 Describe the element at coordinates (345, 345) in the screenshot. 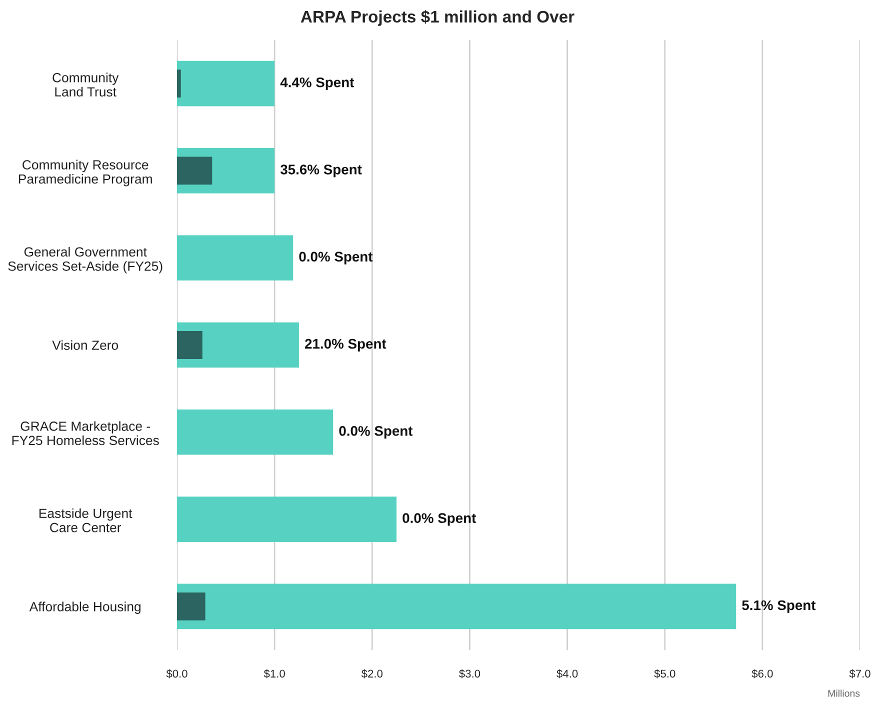

I see `annotation: 21.0% Spent` at that location.